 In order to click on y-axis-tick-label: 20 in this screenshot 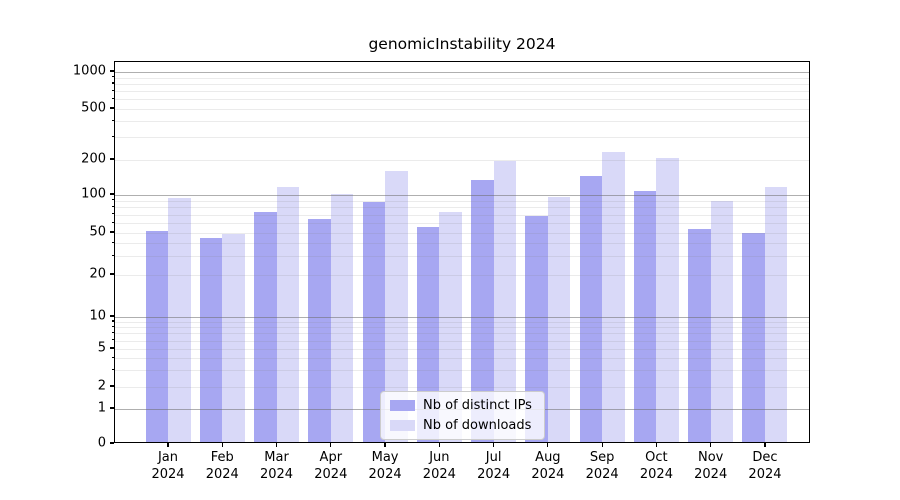, I will do `click(97, 274)`.